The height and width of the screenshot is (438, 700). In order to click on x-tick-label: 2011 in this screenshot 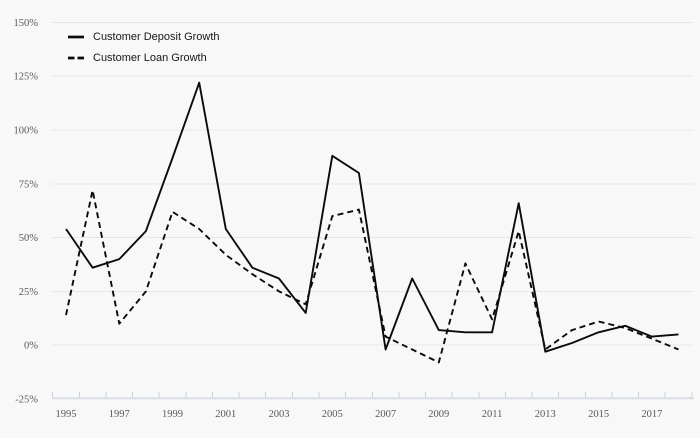, I will do `click(492, 414)`.